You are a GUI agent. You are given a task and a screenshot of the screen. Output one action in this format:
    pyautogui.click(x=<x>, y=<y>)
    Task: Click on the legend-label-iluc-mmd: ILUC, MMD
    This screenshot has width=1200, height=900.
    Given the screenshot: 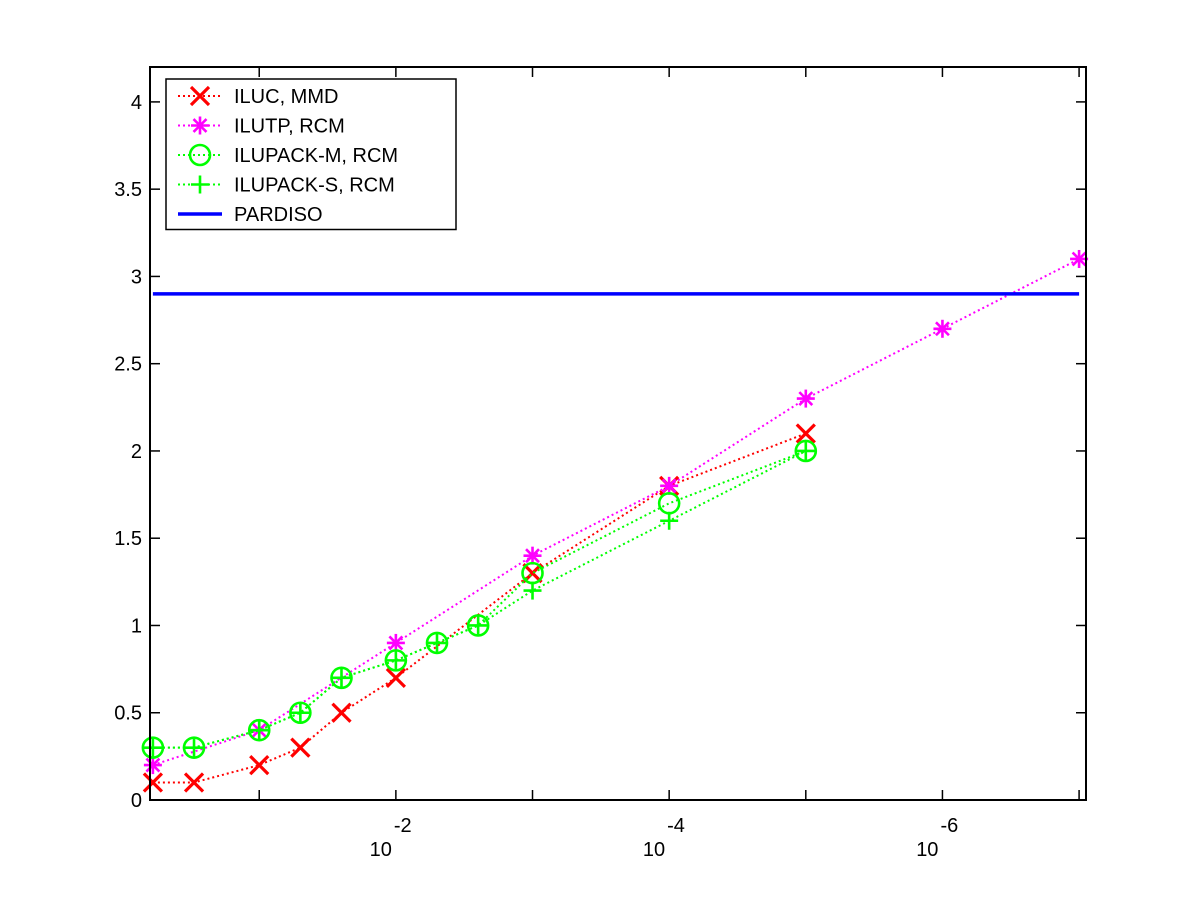 What is the action you would take?
    pyautogui.click(x=286, y=97)
    